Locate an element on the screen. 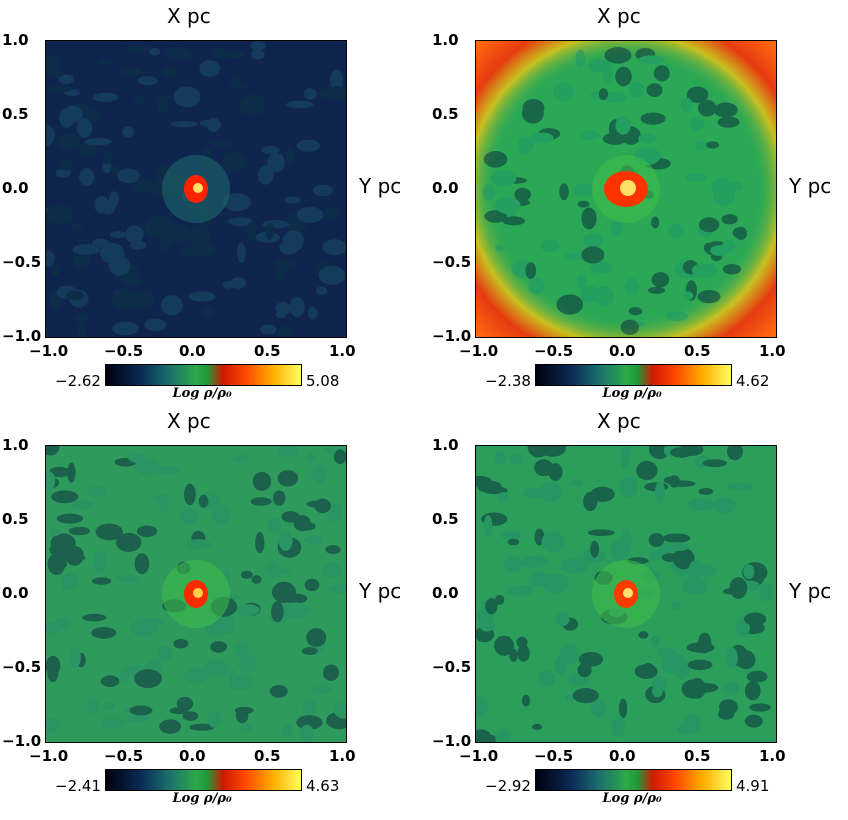  colorbar-min: −2.41 is located at coordinates (78, 786).